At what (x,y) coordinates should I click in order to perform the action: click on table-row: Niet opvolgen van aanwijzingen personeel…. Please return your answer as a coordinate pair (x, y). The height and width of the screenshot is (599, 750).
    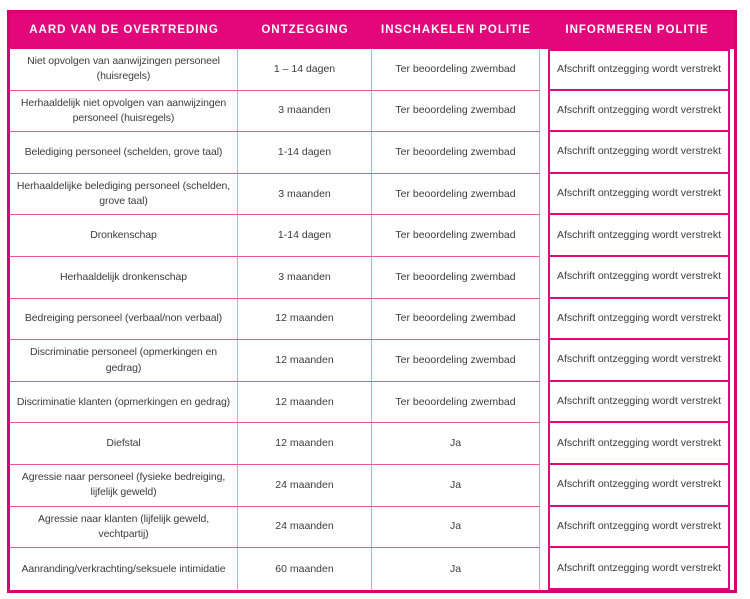
    Looking at the image, I should click on (372, 70).